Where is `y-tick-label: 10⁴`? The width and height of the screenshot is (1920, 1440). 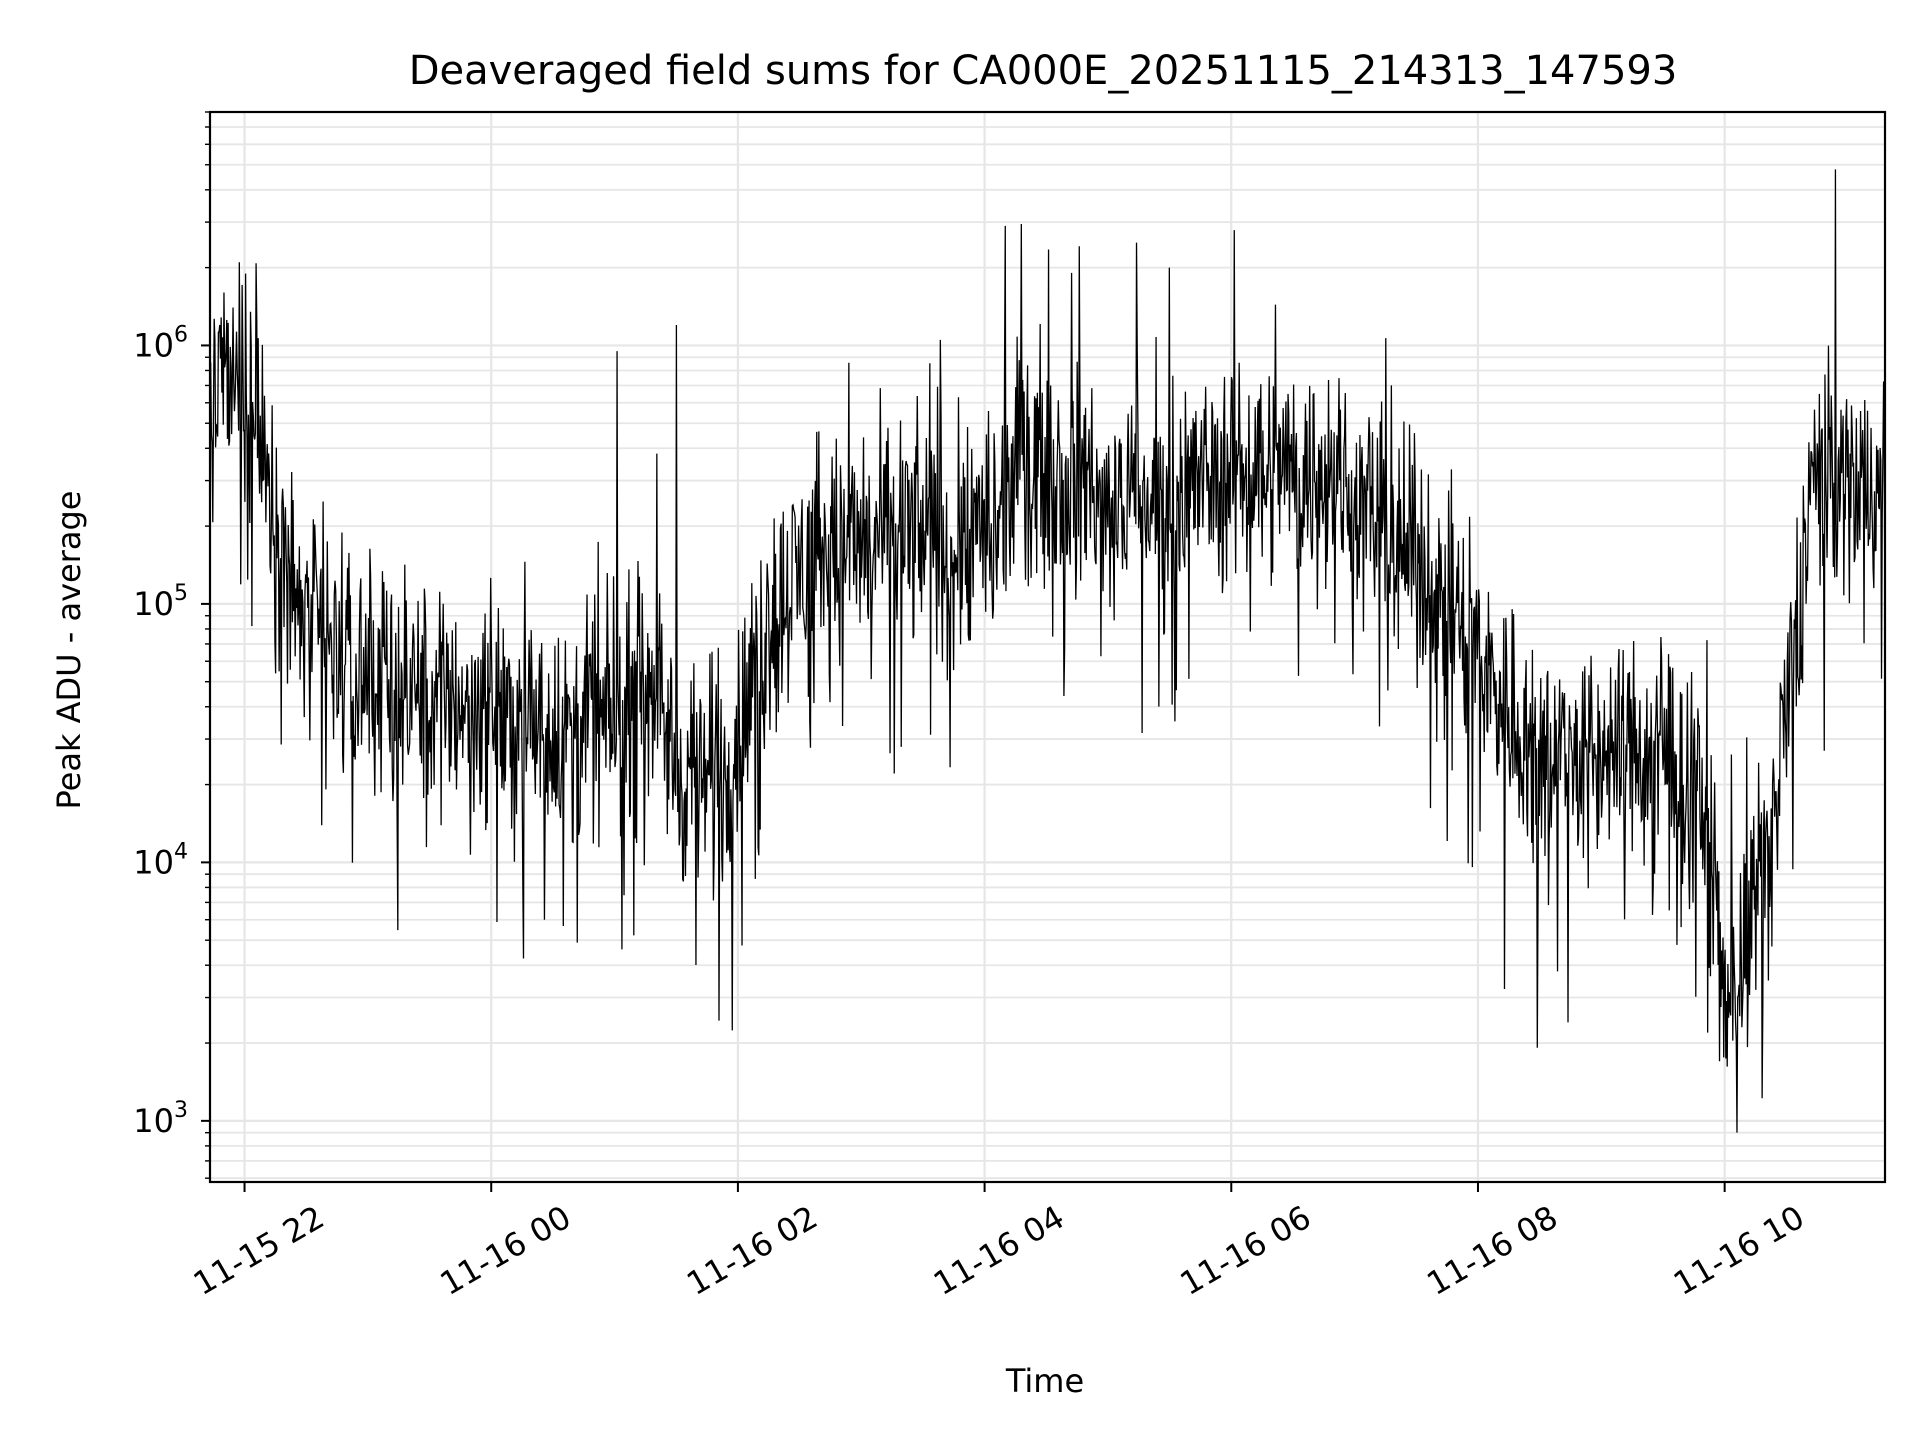
y-tick-label: 10⁴ is located at coordinates (160, 860).